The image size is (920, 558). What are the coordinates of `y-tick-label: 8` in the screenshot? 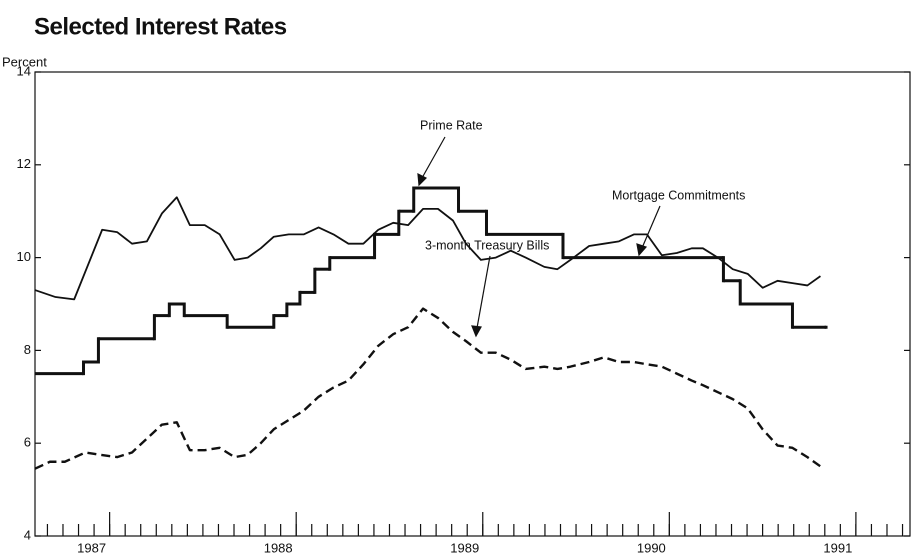 It's located at (27, 349).